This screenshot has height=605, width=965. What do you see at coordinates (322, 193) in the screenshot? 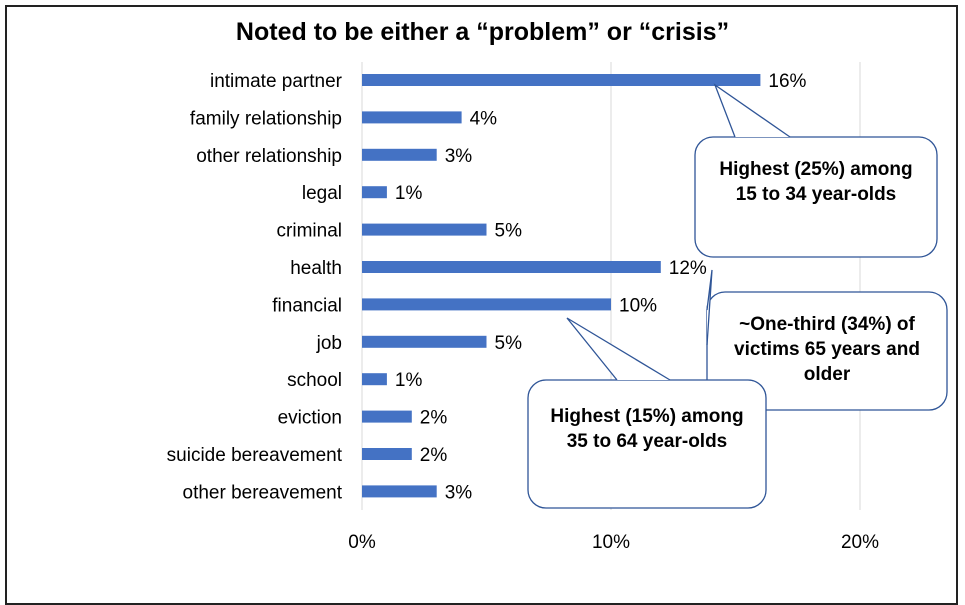
I see `category-label: legal` at bounding box center [322, 193].